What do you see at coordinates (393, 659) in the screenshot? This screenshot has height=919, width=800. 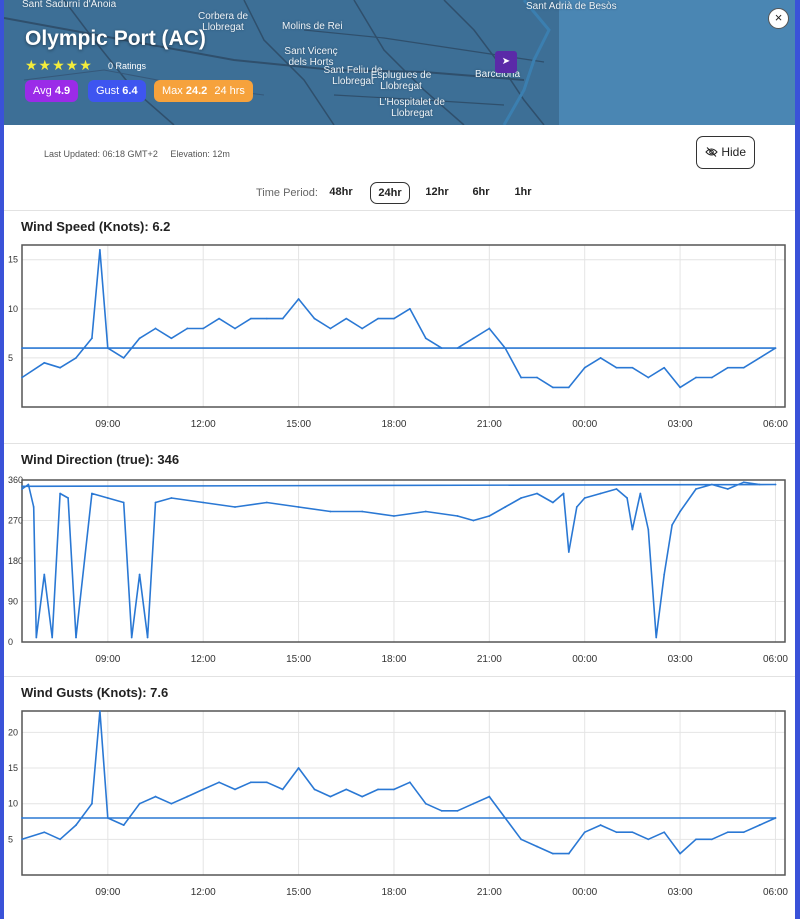 I see `x-tick-label: 18:00` at bounding box center [393, 659].